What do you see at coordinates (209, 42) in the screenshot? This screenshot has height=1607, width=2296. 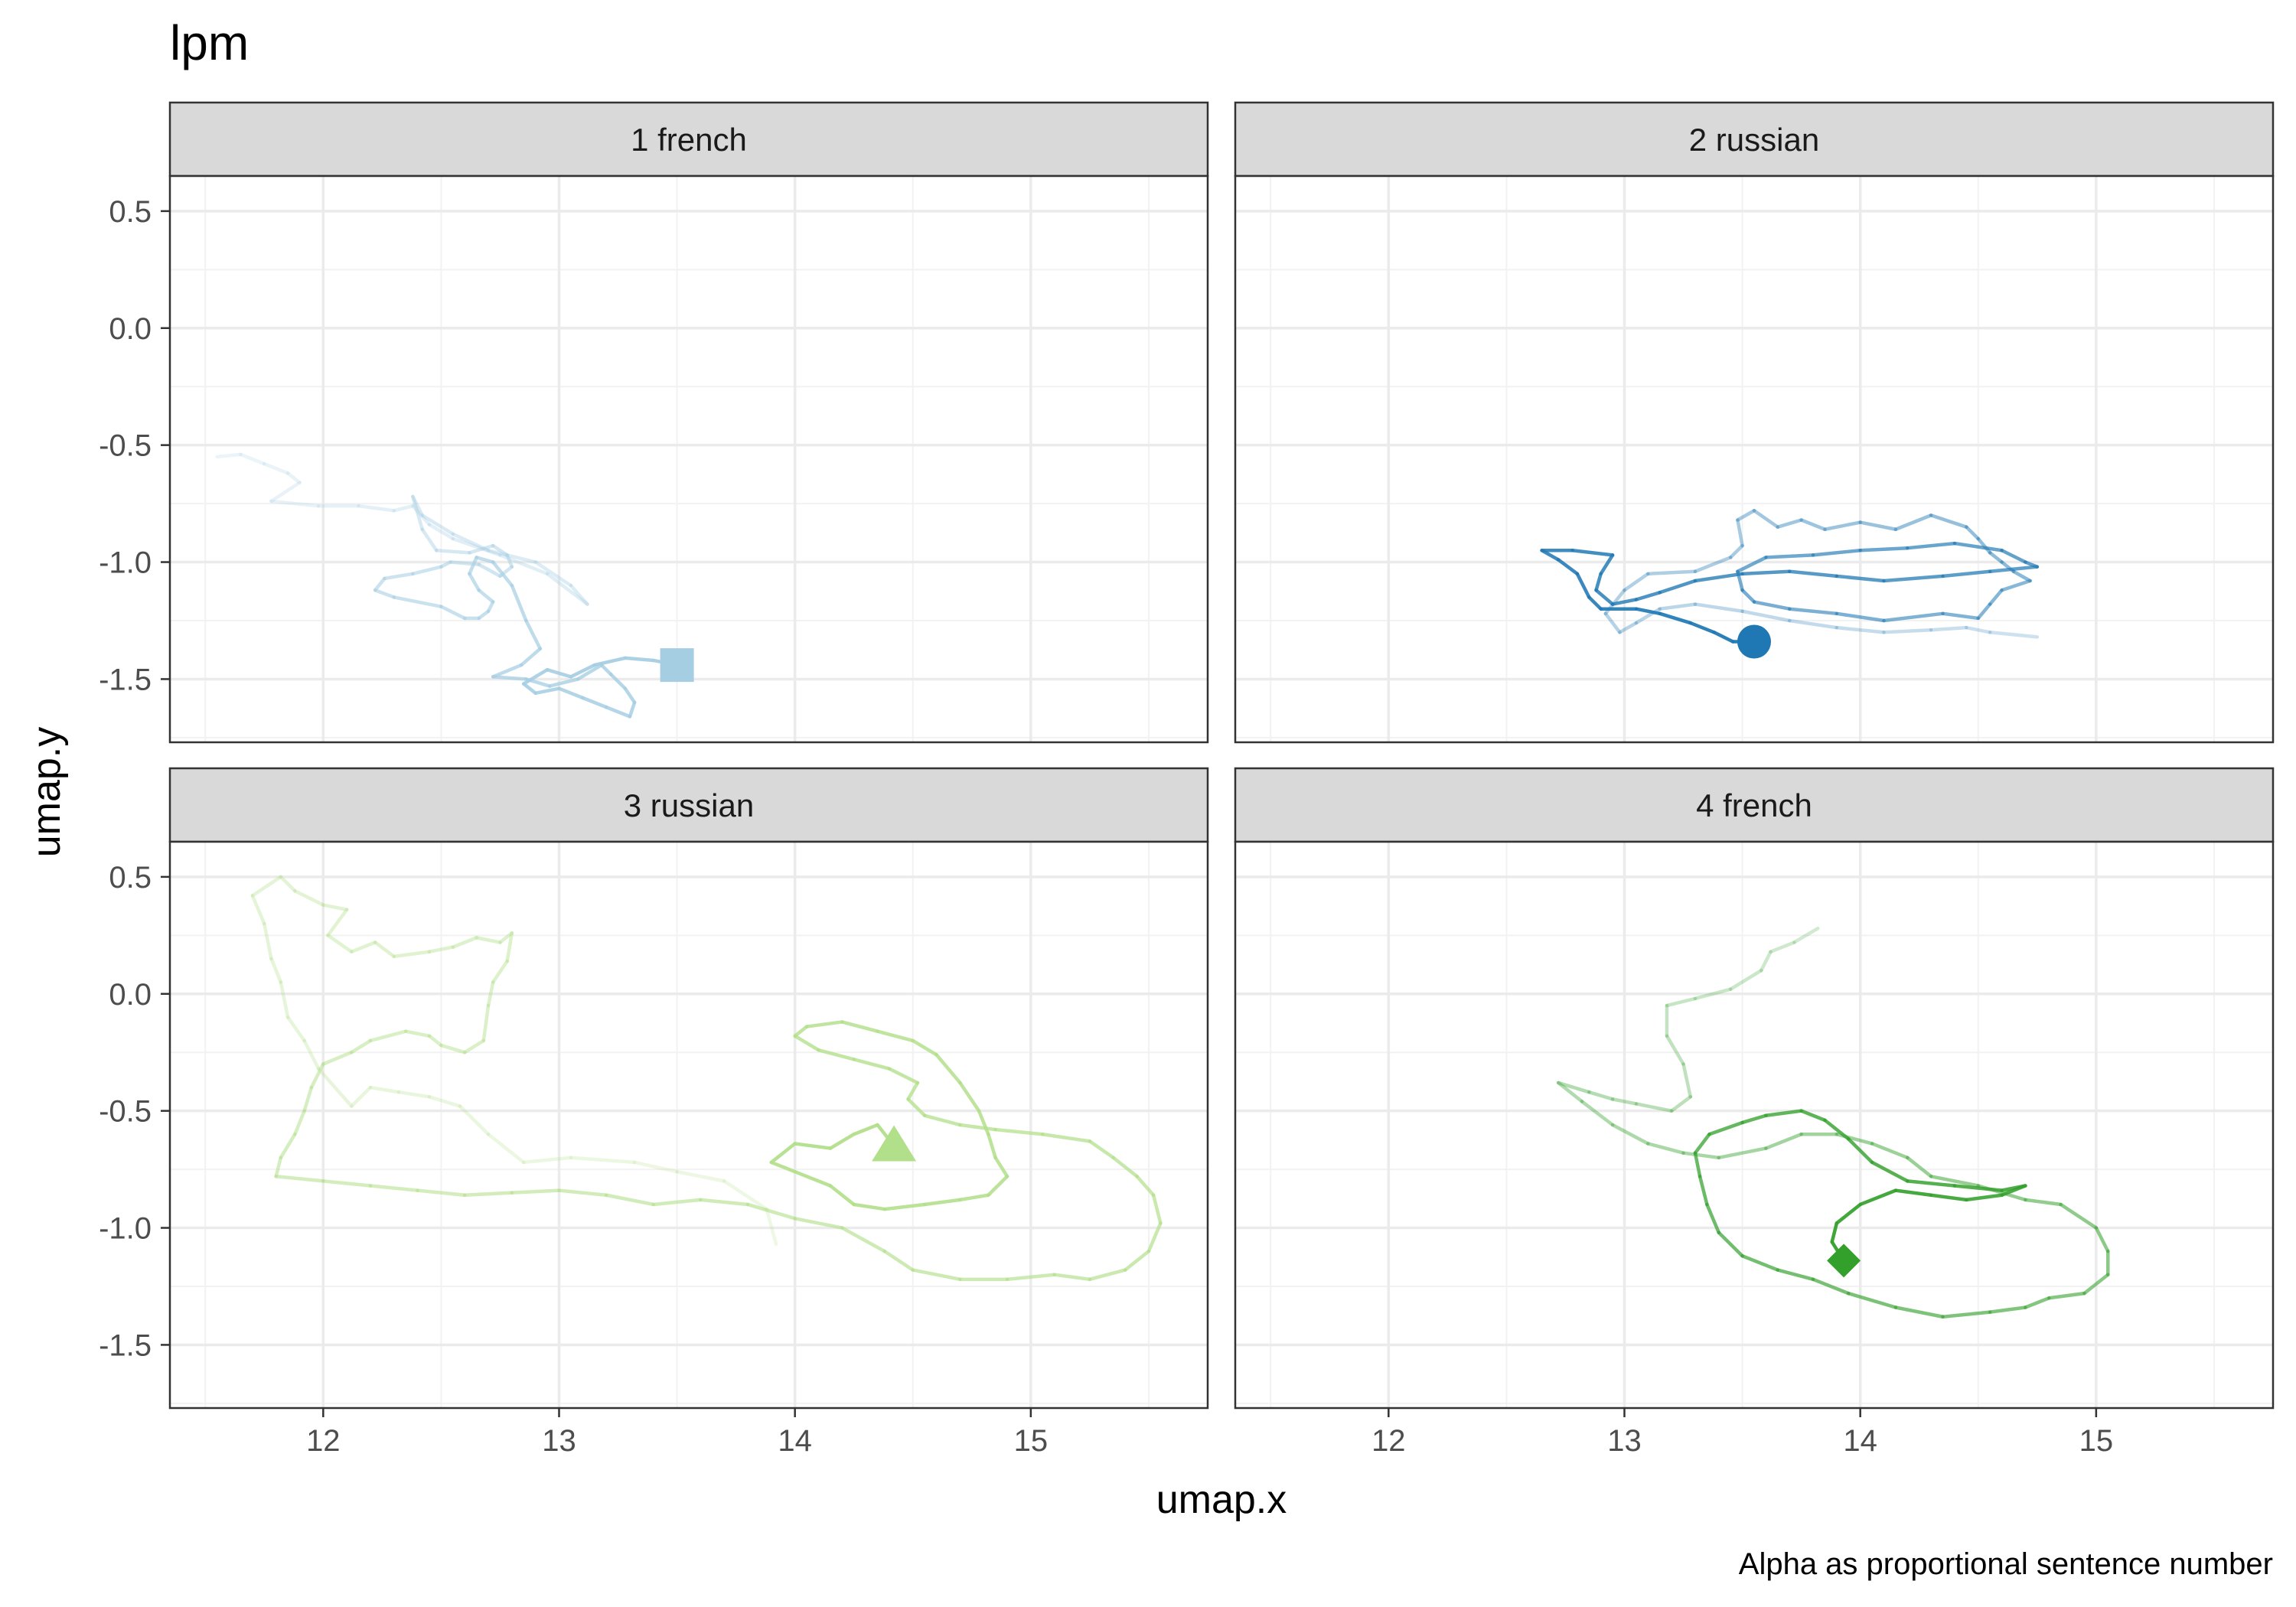 I see `chart-title: lpm` at bounding box center [209, 42].